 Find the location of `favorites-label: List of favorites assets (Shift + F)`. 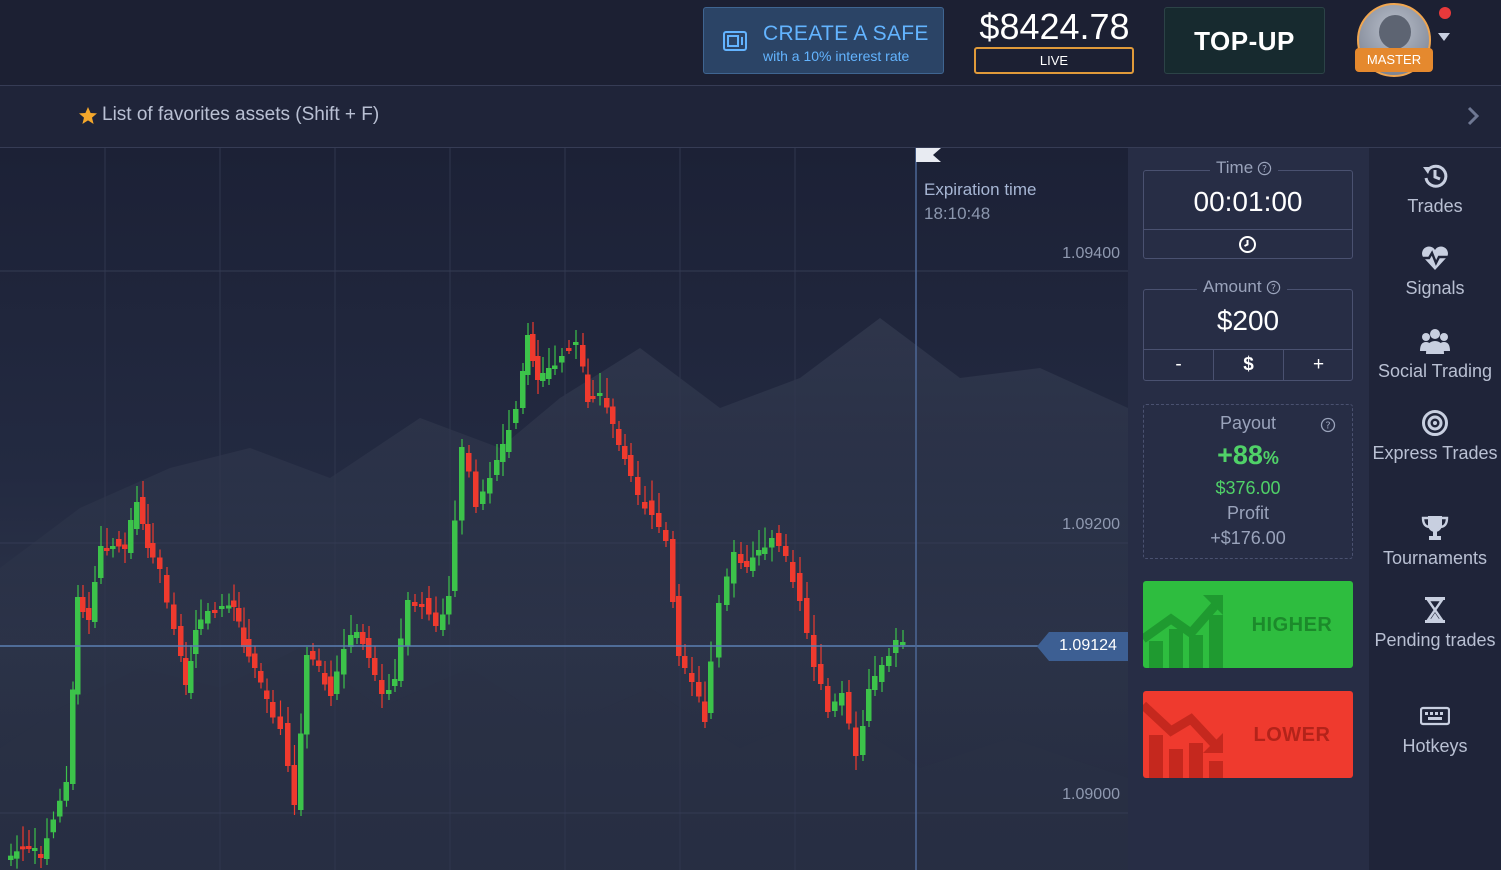

favorites-label: List of favorites assets (Shift + F) is located at coordinates (241, 114).